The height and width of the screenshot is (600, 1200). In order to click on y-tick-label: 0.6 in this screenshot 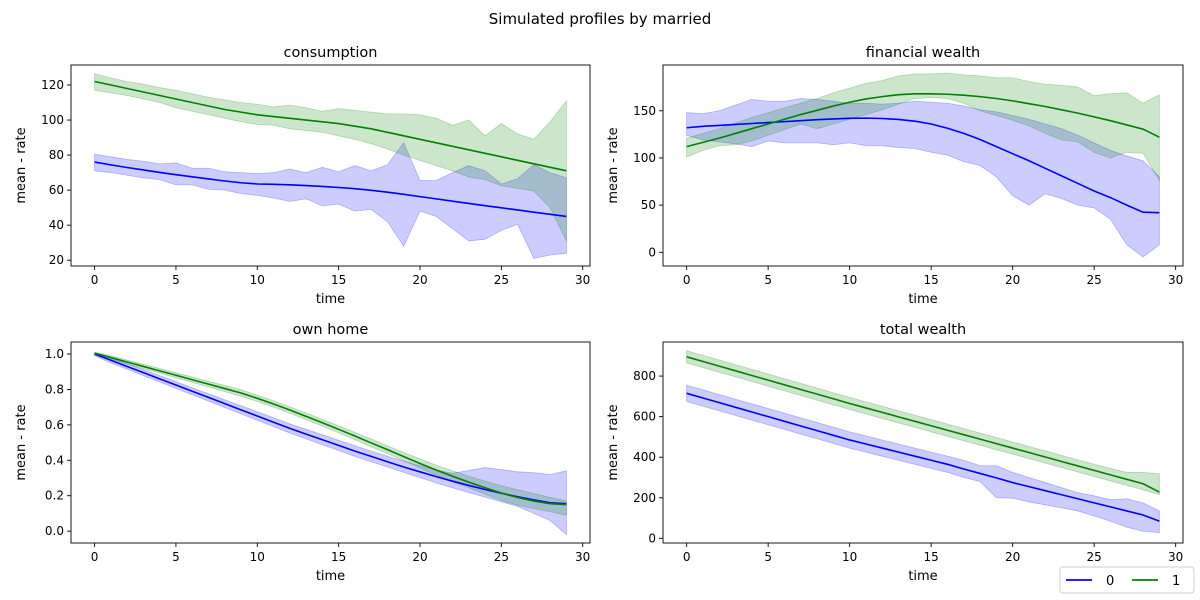, I will do `click(54, 425)`.